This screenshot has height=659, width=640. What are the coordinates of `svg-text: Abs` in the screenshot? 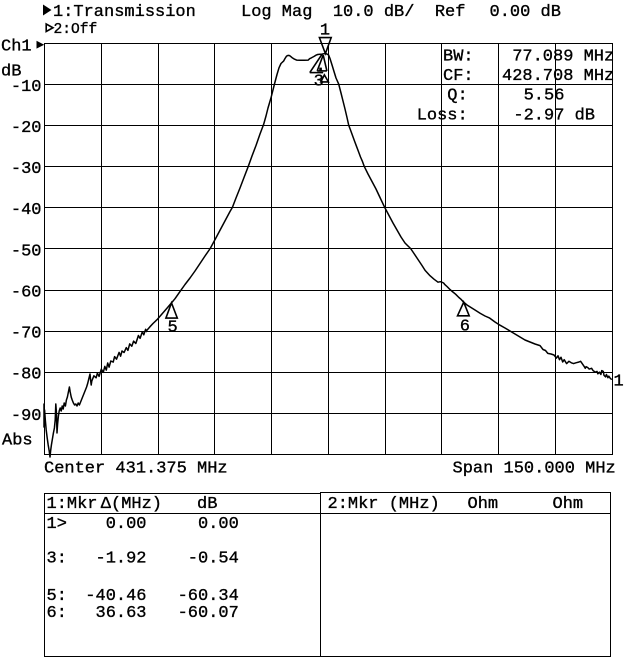 It's located at (17, 441).